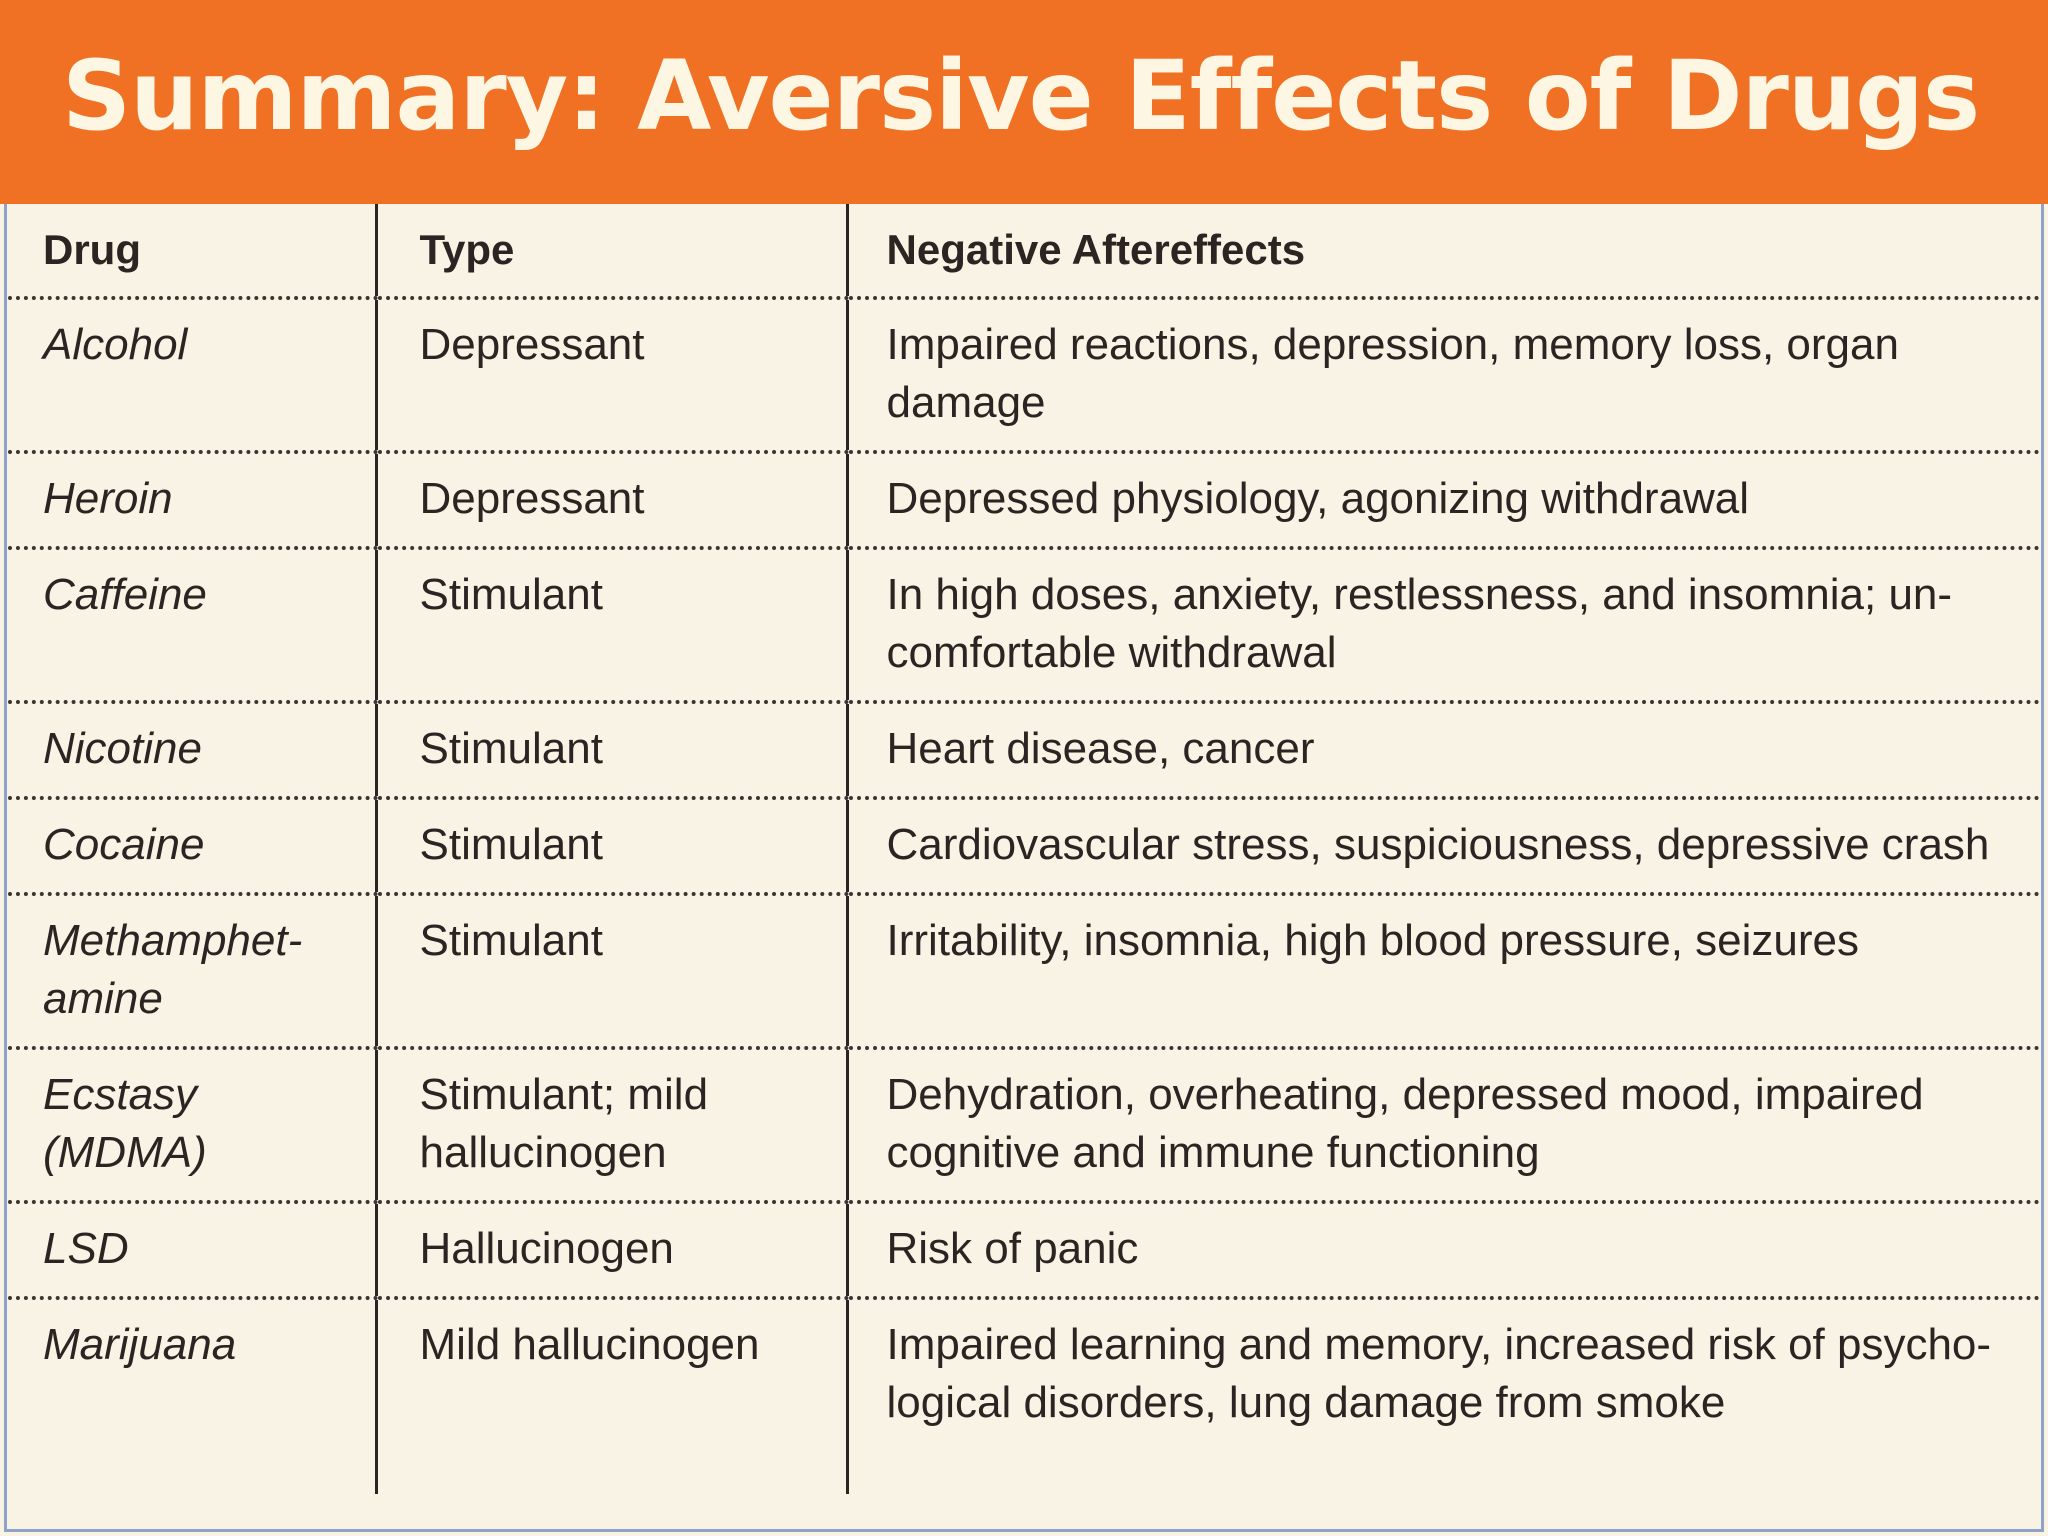 The image size is (2048, 1536). I want to click on drug-name: Ecstasy (MDMA), so click(192, 1126).